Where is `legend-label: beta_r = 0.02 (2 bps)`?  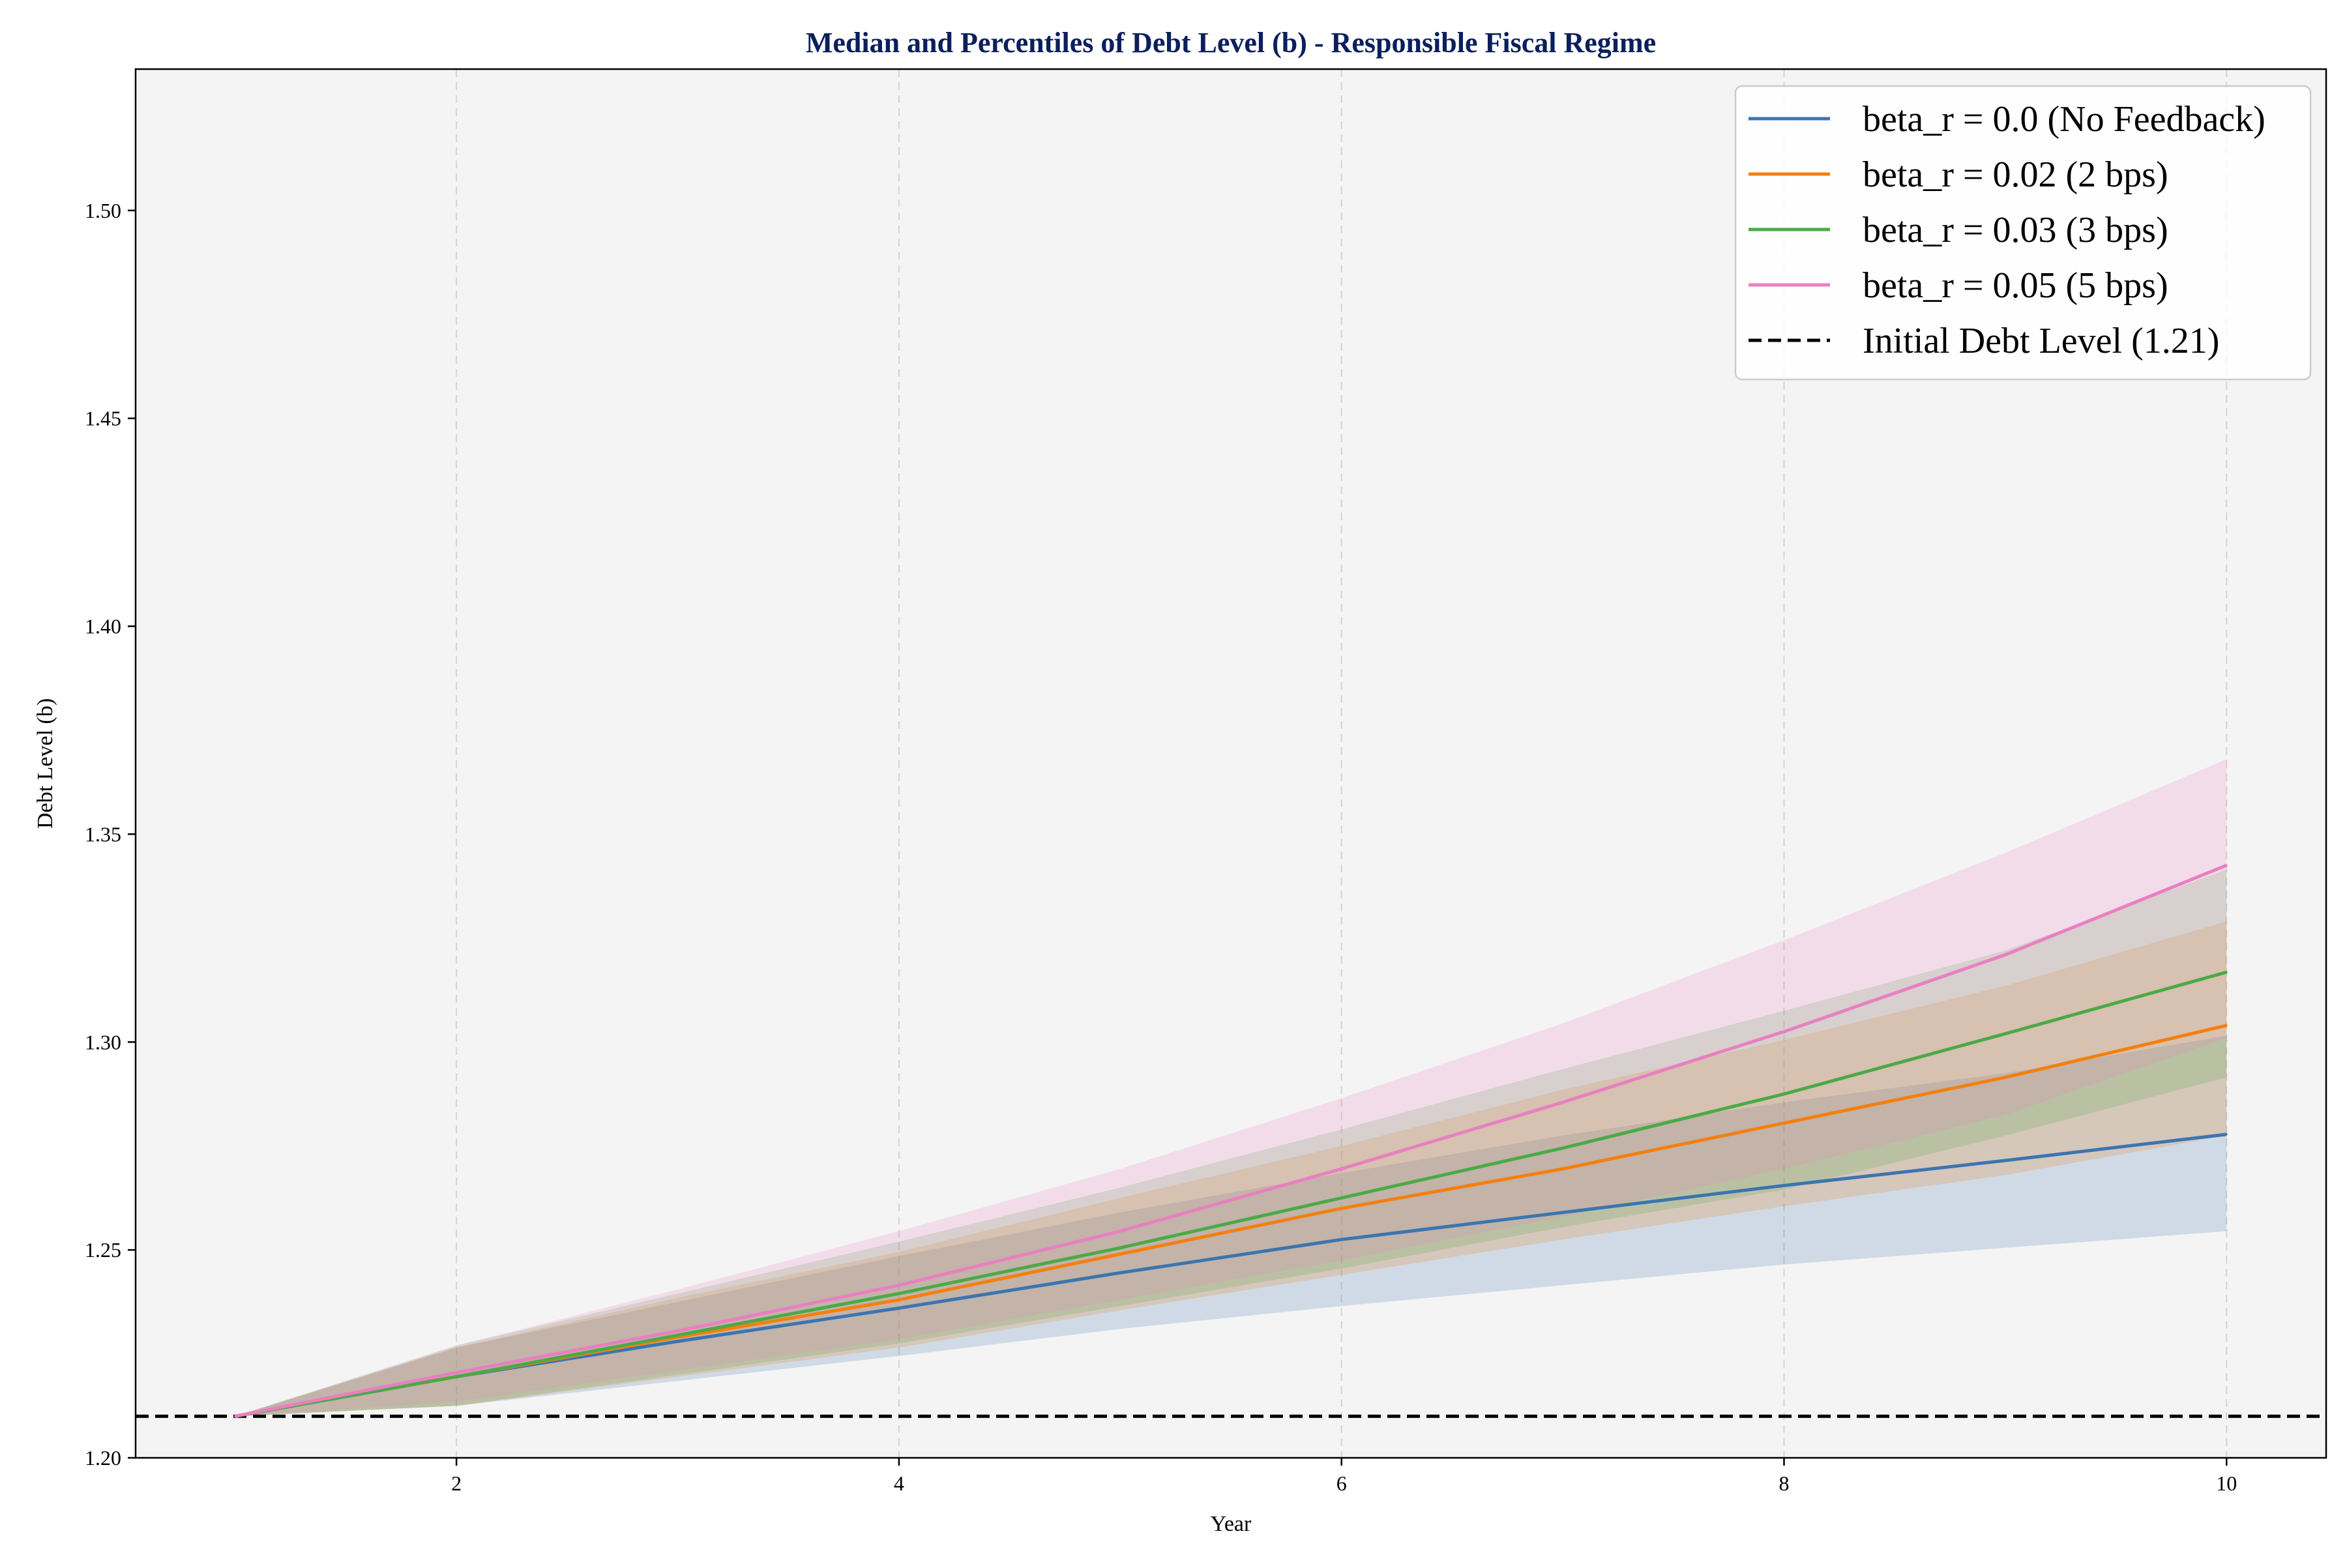 legend-label: beta_r = 0.02 (2 bps) is located at coordinates (2015, 175).